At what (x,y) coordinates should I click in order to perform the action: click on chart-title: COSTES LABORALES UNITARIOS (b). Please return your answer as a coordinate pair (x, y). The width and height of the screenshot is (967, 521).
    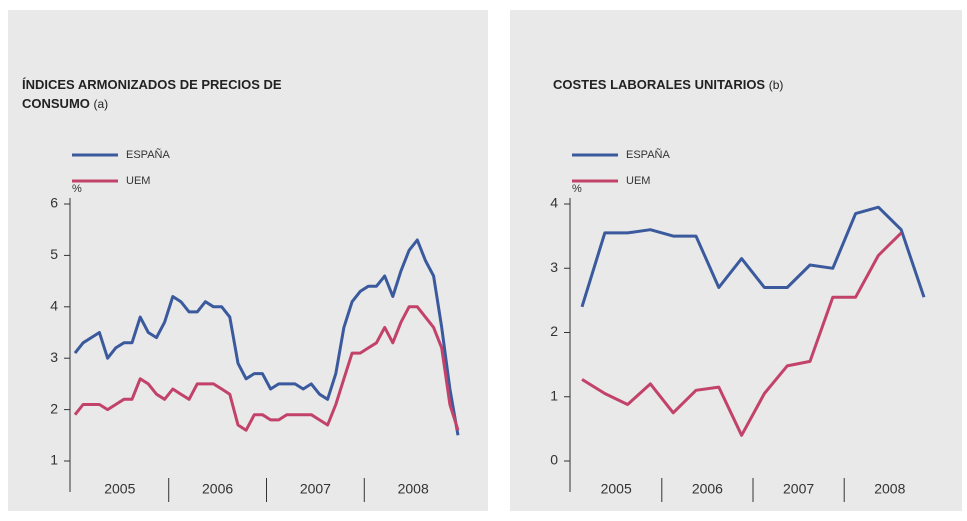
    Looking at the image, I should click on (743, 85).